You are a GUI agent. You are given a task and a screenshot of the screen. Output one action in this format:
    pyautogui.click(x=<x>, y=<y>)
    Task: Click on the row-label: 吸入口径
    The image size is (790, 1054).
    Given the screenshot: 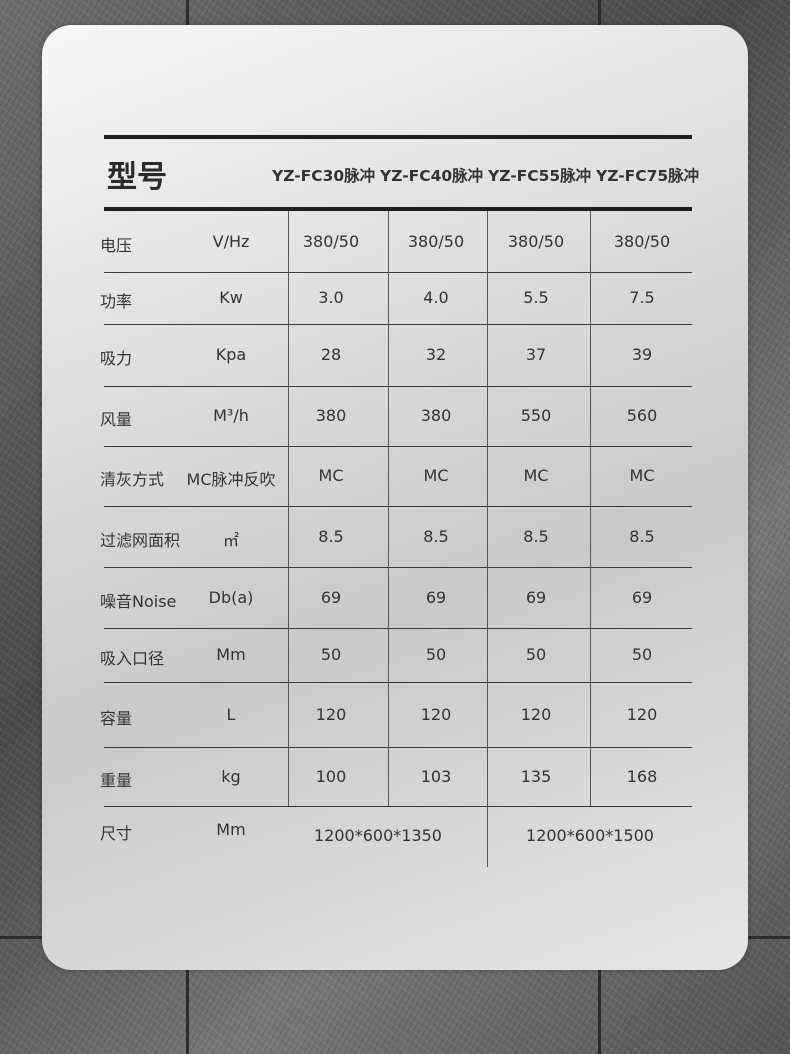 What is the action you would take?
    pyautogui.click(x=132, y=658)
    